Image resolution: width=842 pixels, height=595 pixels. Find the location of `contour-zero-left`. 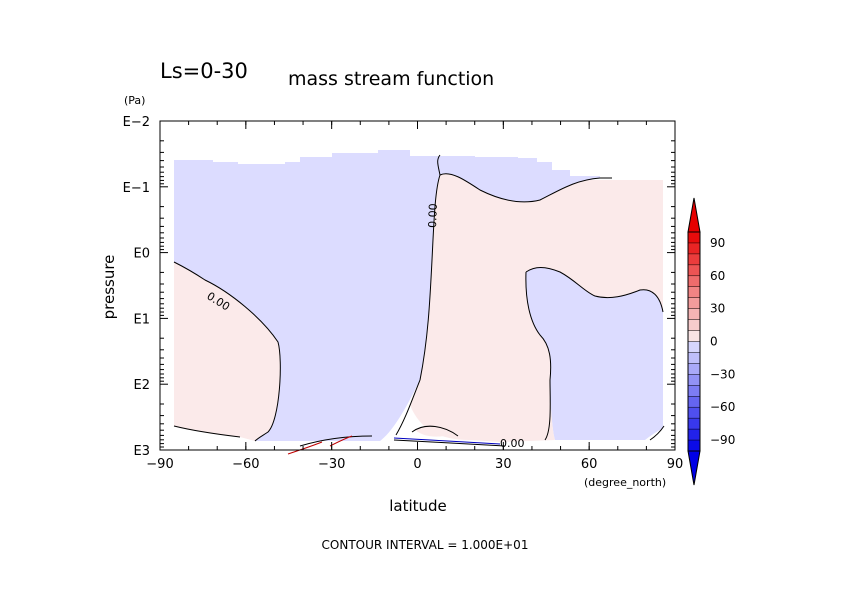

contour-zero-left is located at coordinates (227, 351).